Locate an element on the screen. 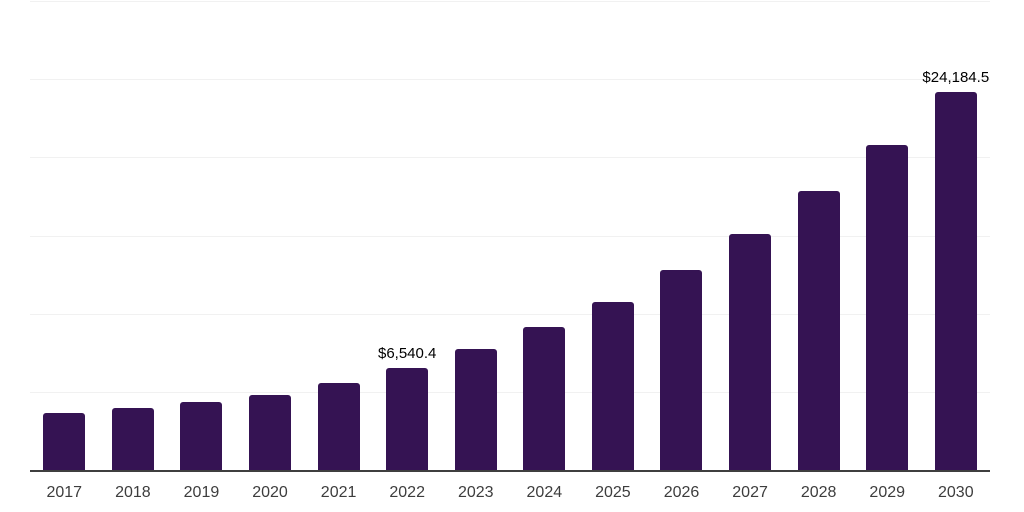  x-axis-tick-label: 2020 is located at coordinates (270, 492).